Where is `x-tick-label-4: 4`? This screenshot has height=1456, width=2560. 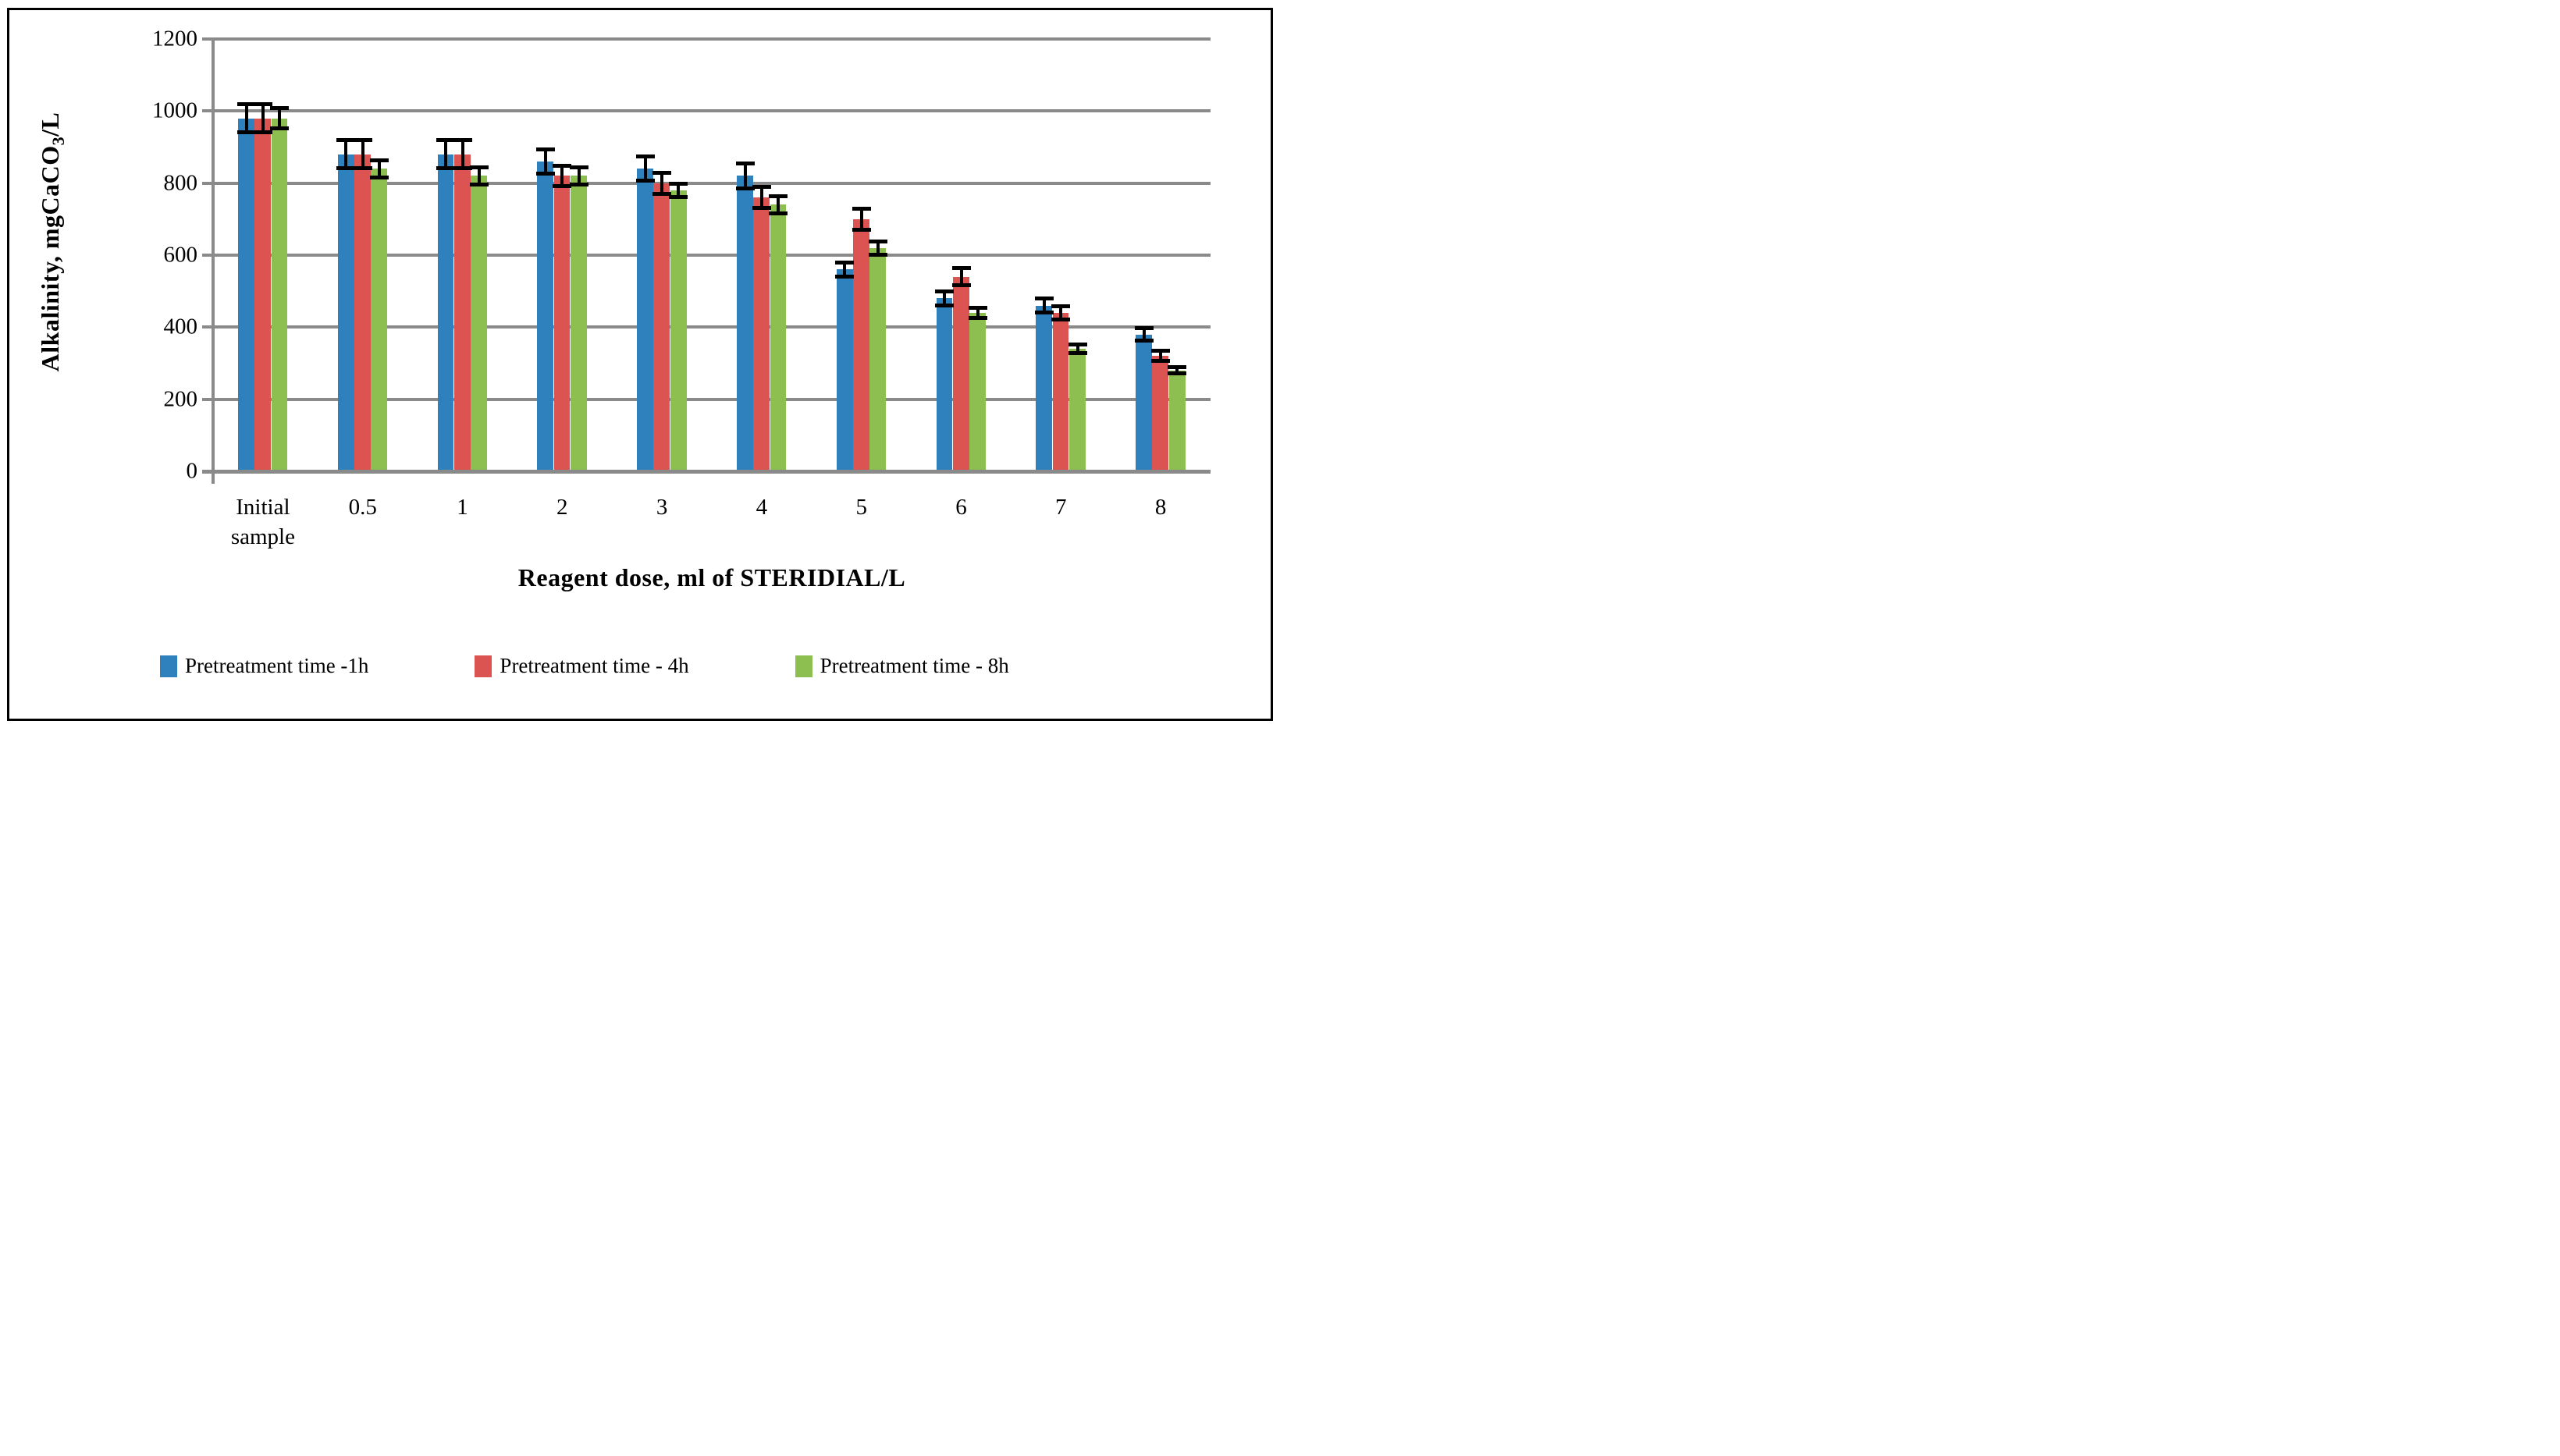
x-tick-label-4: 4 is located at coordinates (762, 508).